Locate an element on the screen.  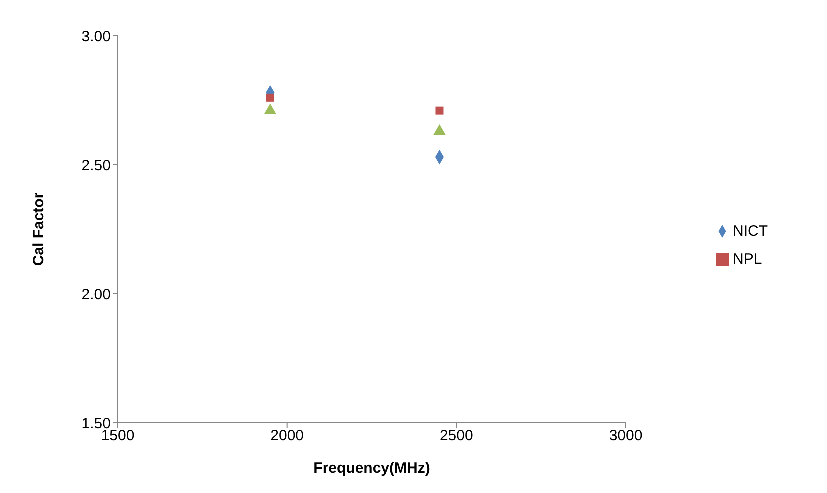
x-tick-label: 1500 is located at coordinates (118, 436).